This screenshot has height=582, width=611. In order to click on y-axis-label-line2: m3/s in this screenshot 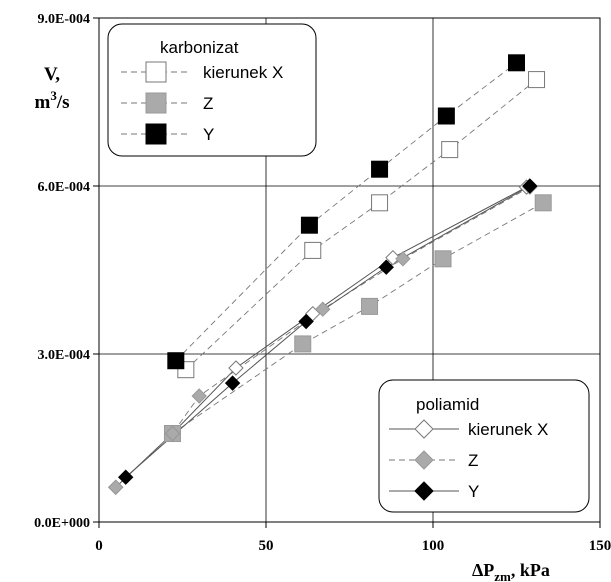, I will do `click(51, 100)`.